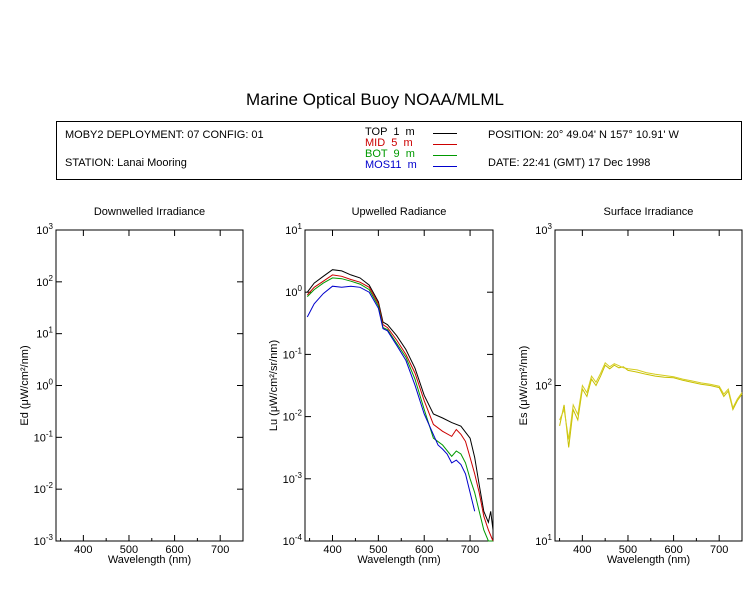 This screenshot has height=600, width=750. I want to click on position-text: POSITION: 20° 49.04' N 157° 10.91' W, so click(583, 135).